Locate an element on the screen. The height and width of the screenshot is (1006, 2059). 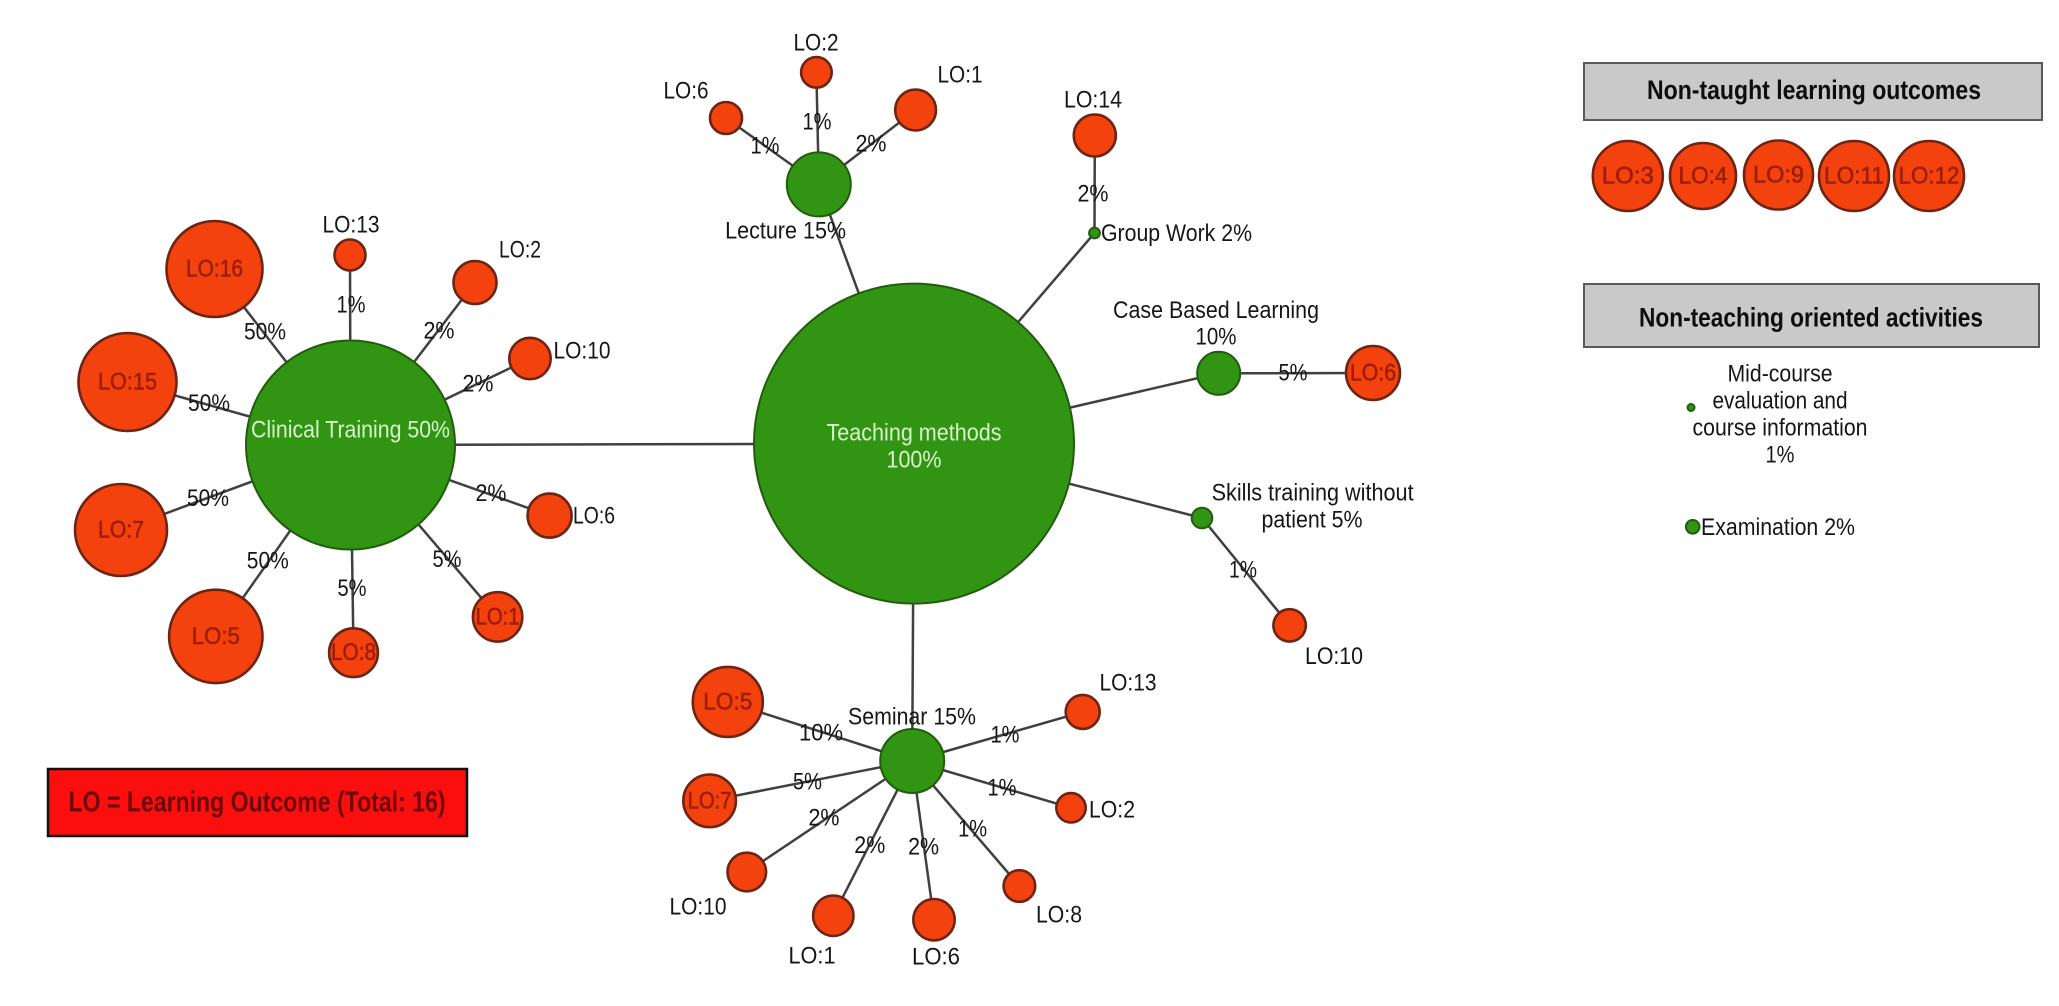
svg-text: Case Based Learning is located at coordinates (1216, 310).